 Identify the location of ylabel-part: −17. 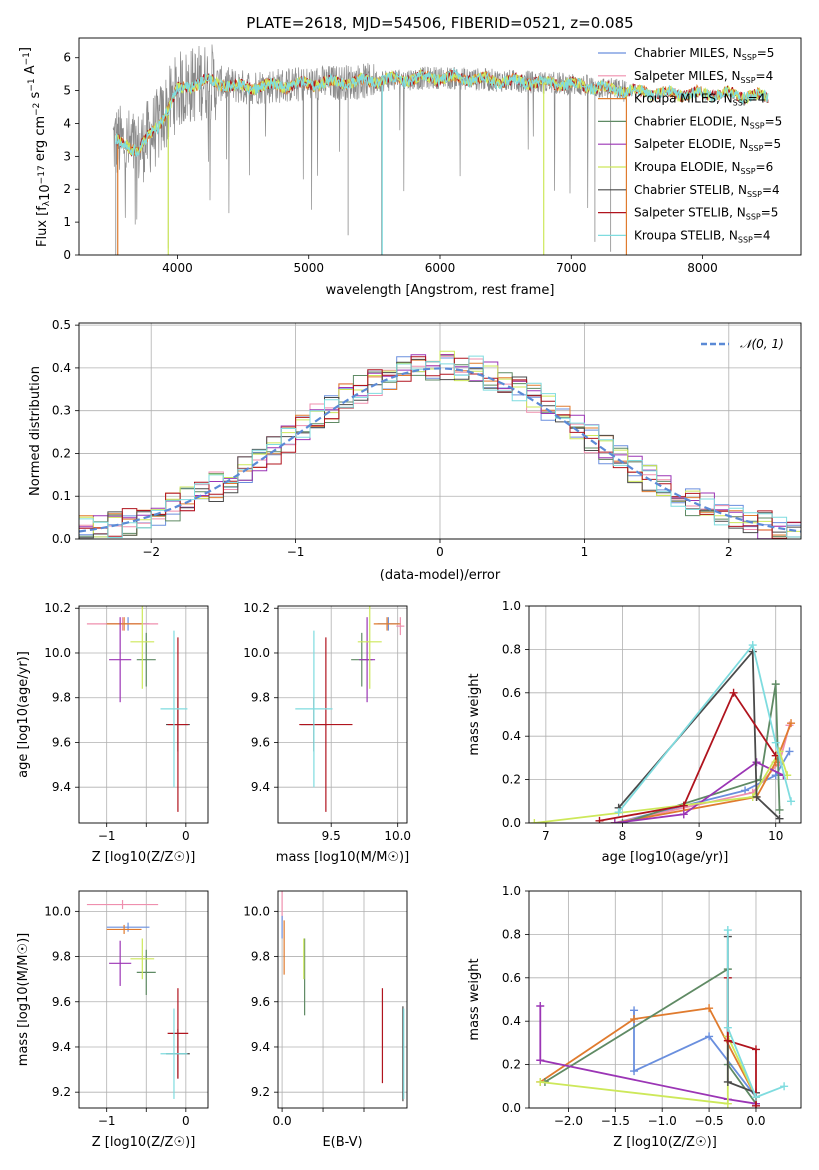
(42, 174).